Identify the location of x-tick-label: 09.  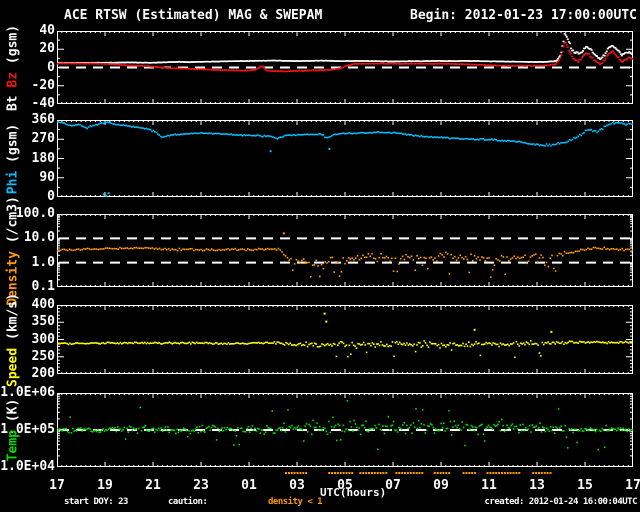
(441, 485).